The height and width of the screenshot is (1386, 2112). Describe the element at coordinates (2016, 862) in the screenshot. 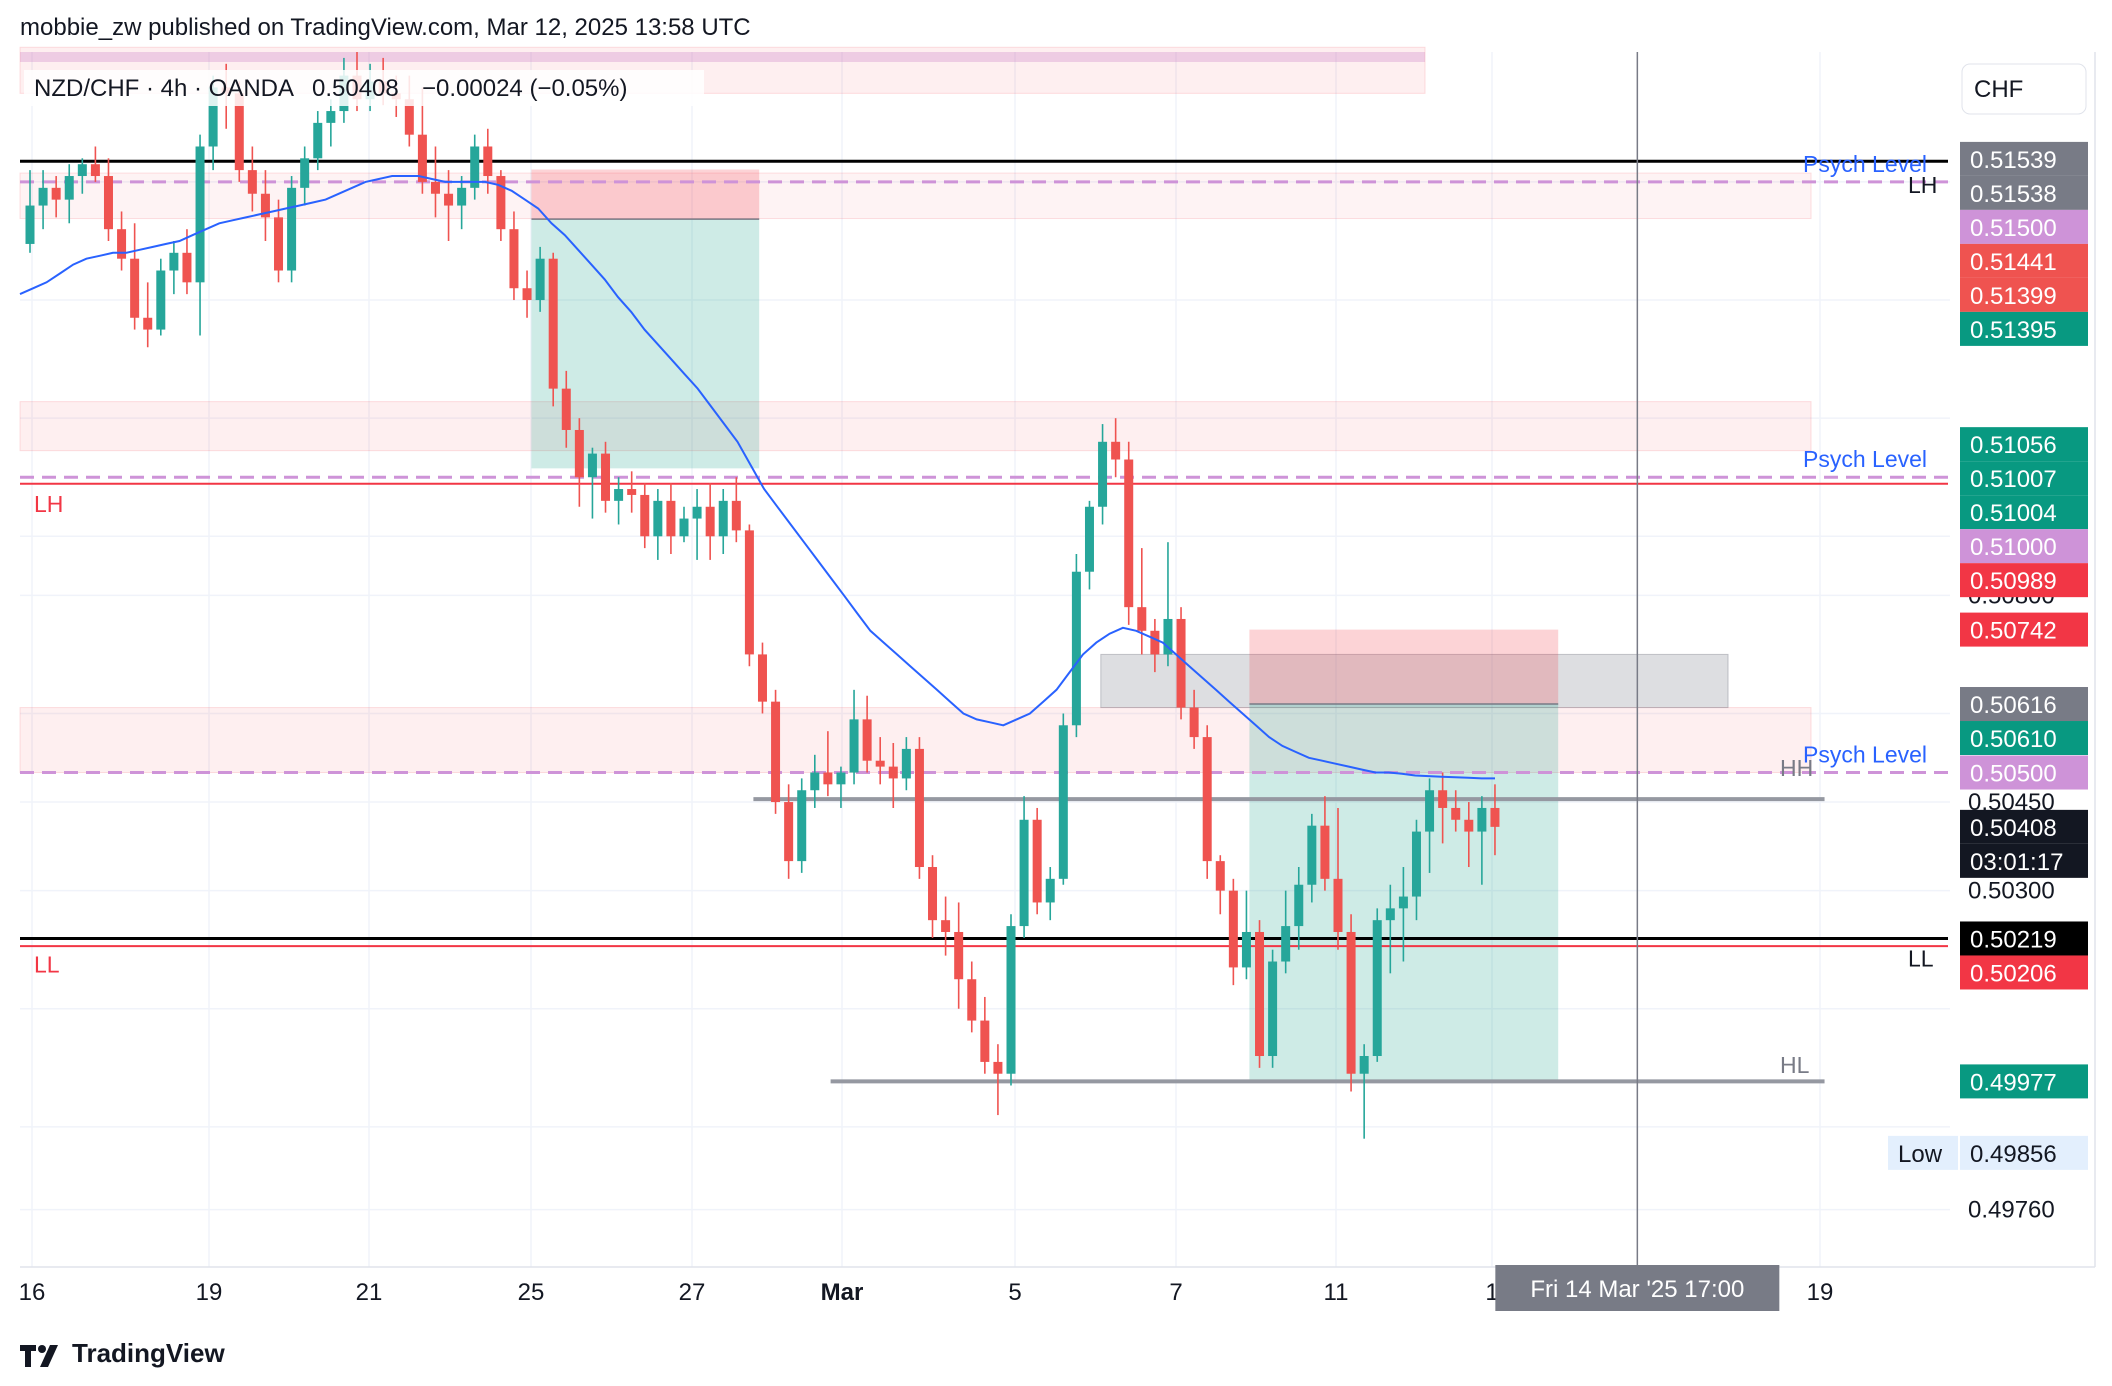

I see `price-label-text: 03:01:17` at that location.